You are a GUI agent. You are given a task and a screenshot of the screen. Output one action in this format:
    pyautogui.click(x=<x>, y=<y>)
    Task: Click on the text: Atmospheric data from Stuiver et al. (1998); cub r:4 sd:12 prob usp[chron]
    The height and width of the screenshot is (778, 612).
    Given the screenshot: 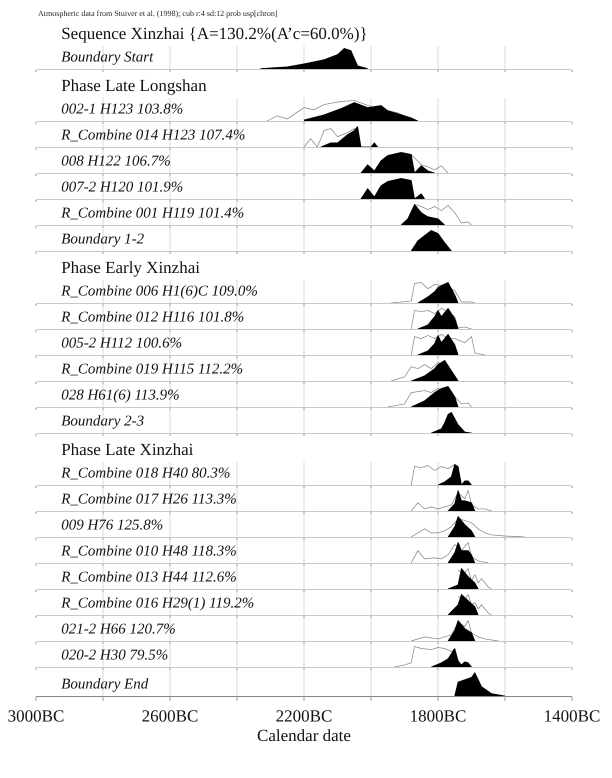 What is the action you would take?
    pyautogui.click(x=158, y=13)
    